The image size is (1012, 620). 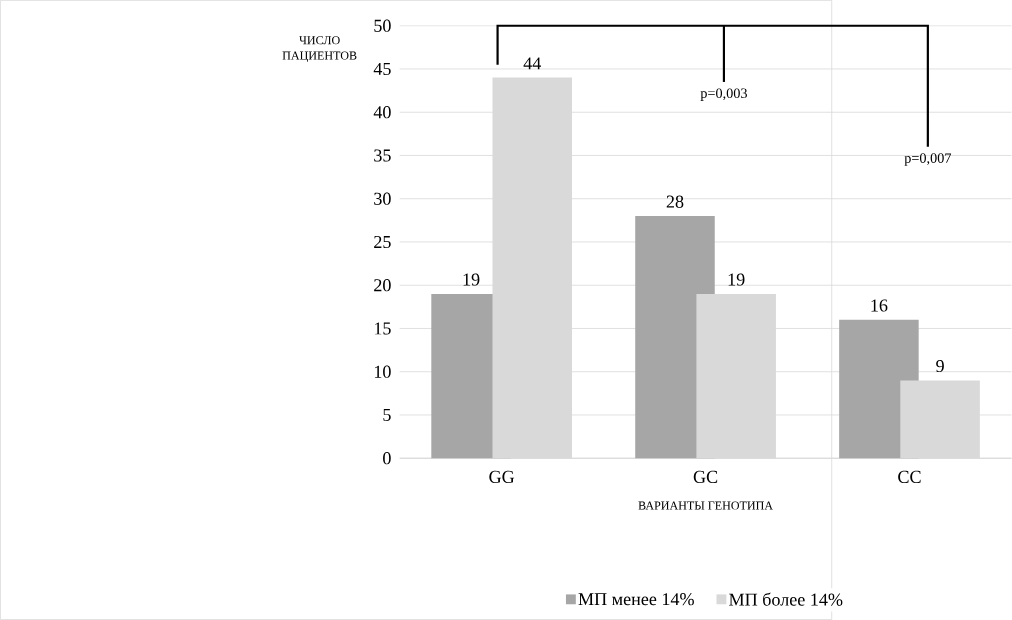 I want to click on x-tick-label: CC, so click(x=909, y=477).